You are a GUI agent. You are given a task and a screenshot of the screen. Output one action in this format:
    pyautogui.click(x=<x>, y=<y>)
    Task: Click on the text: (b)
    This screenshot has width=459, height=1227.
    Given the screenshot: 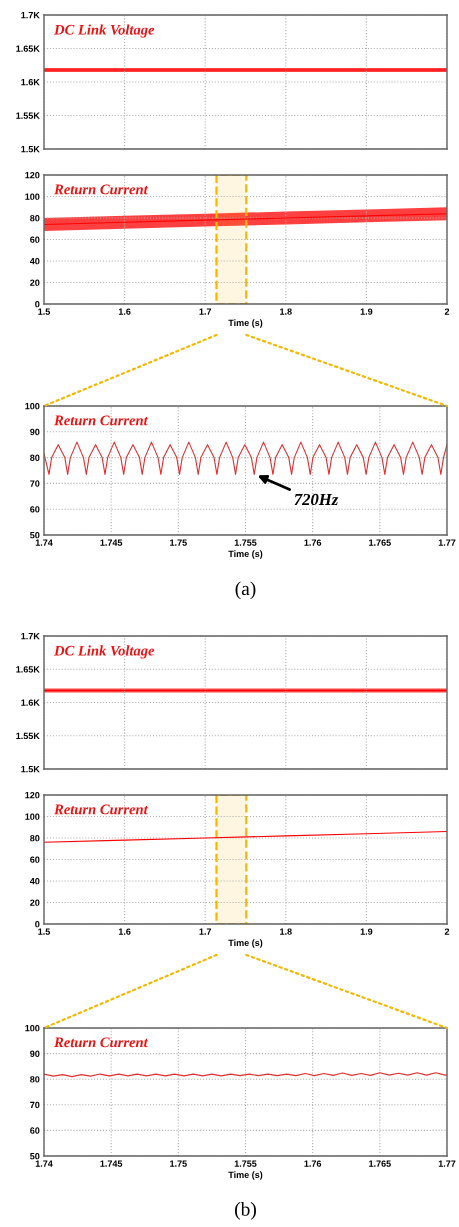 What is the action you would take?
    pyautogui.click(x=245, y=1211)
    